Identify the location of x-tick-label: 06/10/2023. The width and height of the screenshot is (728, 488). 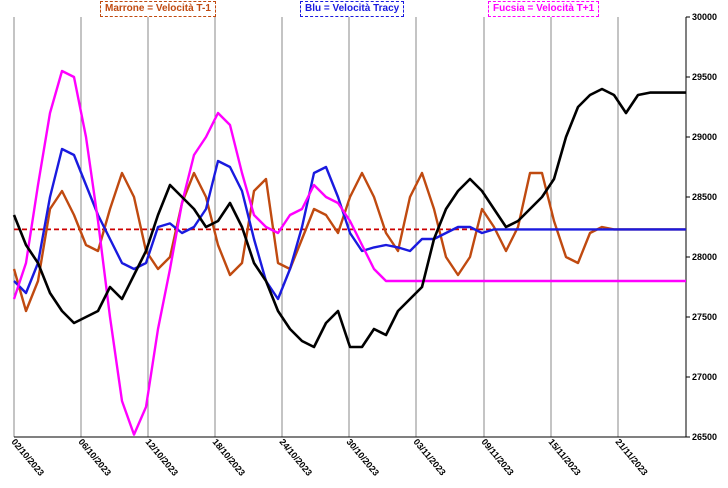
(94, 457).